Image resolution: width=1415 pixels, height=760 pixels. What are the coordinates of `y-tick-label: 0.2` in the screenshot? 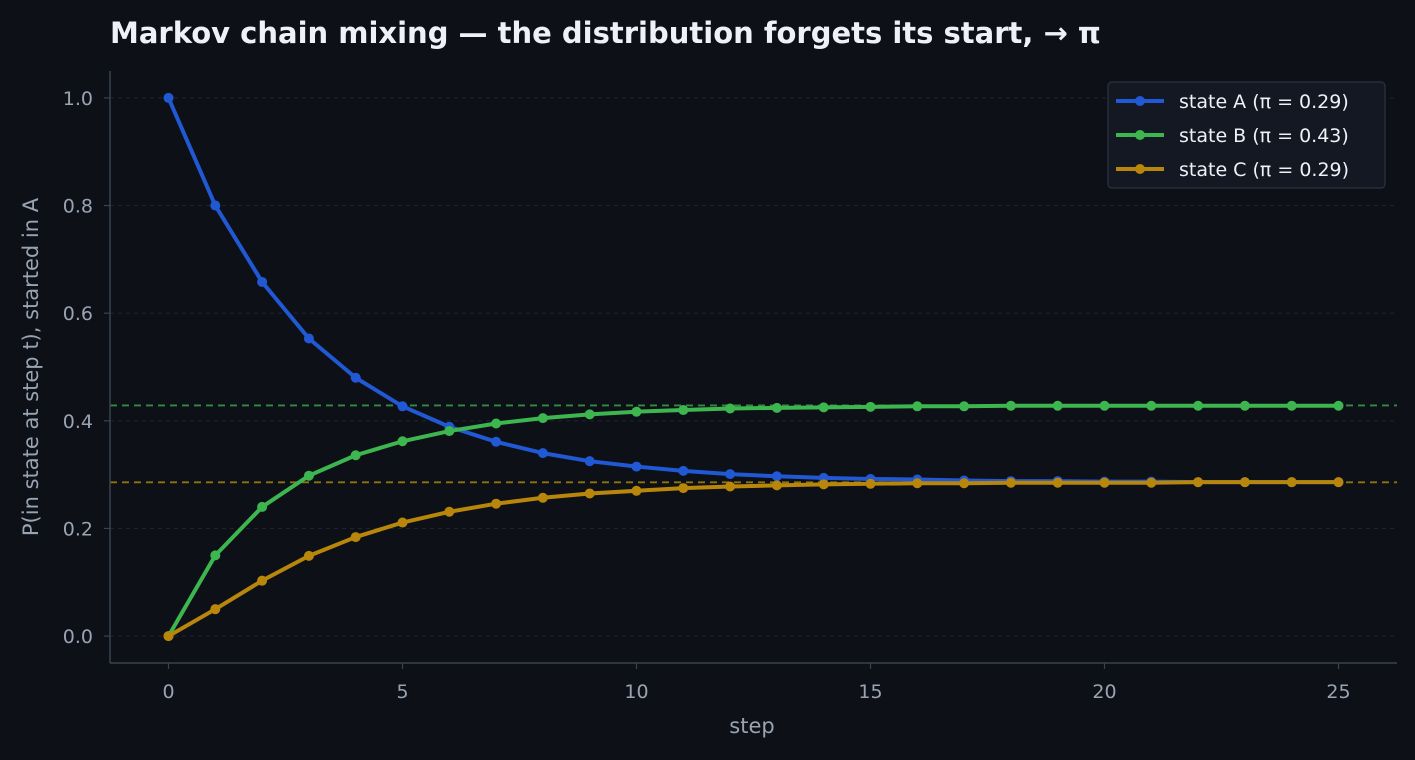 It's located at (78, 529).